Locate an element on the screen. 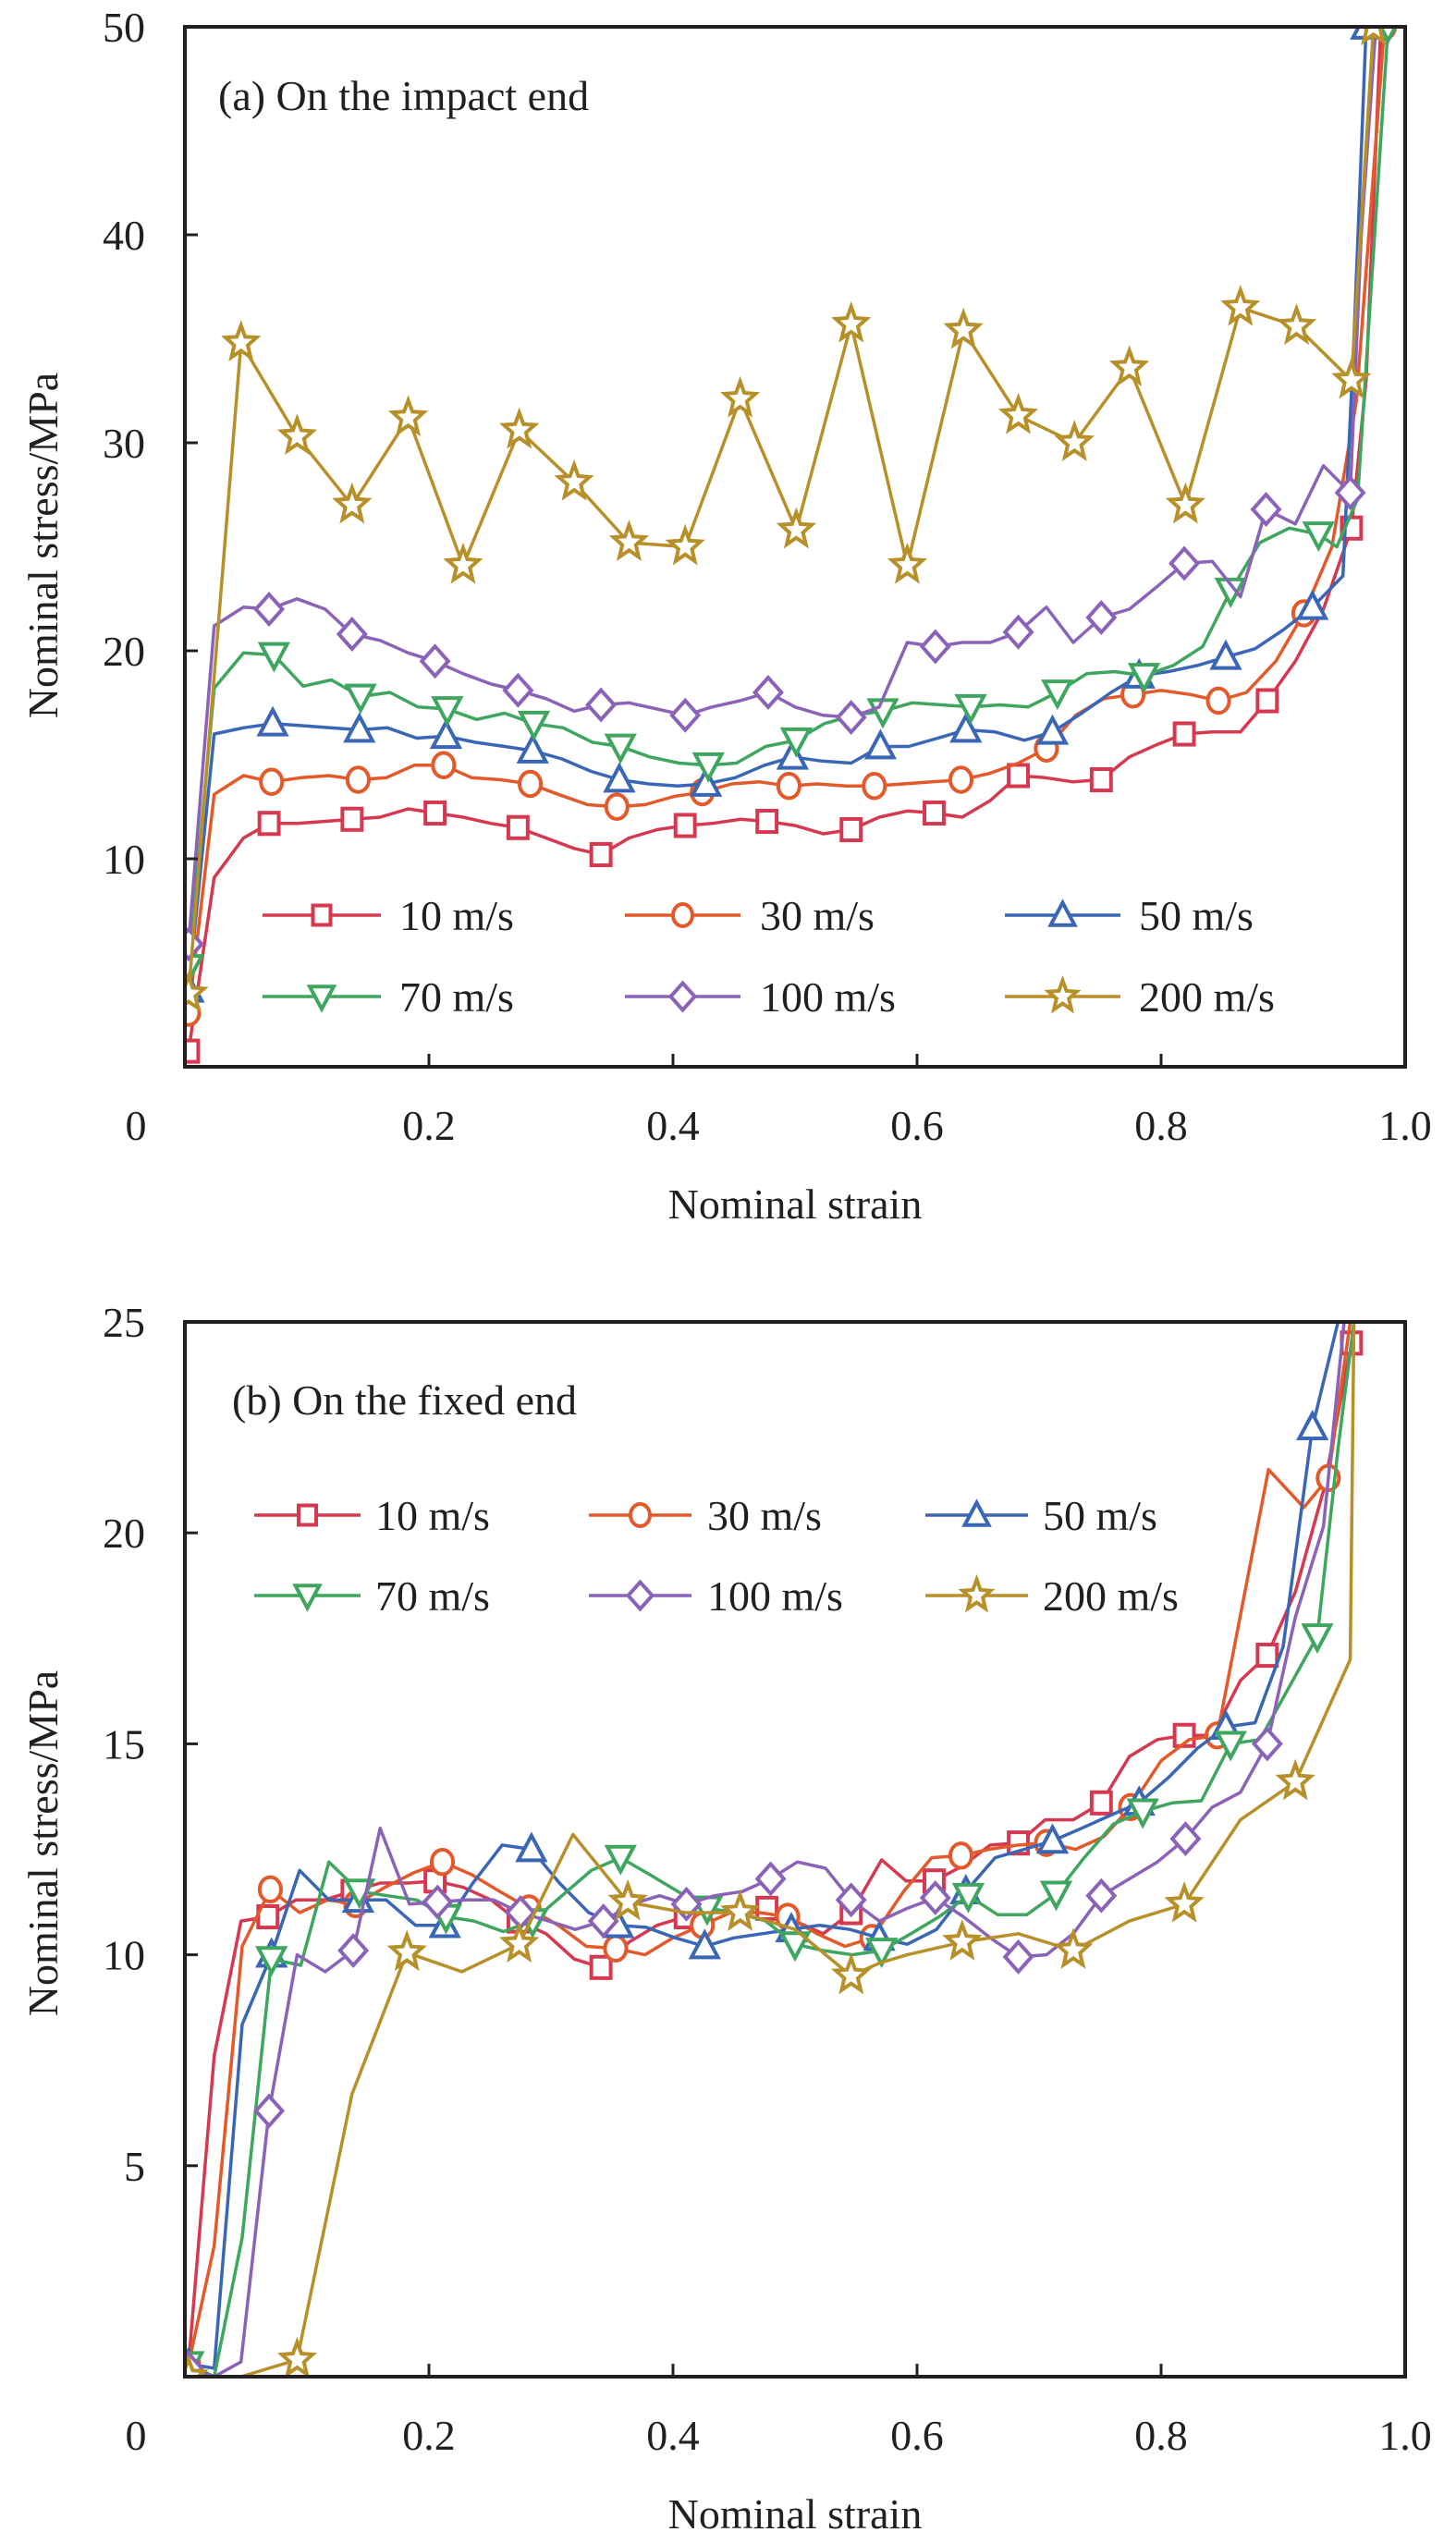 Image resolution: width=1456 pixels, height=2544 pixels. legend-item: 200 m/s is located at coordinates (1140, 997).